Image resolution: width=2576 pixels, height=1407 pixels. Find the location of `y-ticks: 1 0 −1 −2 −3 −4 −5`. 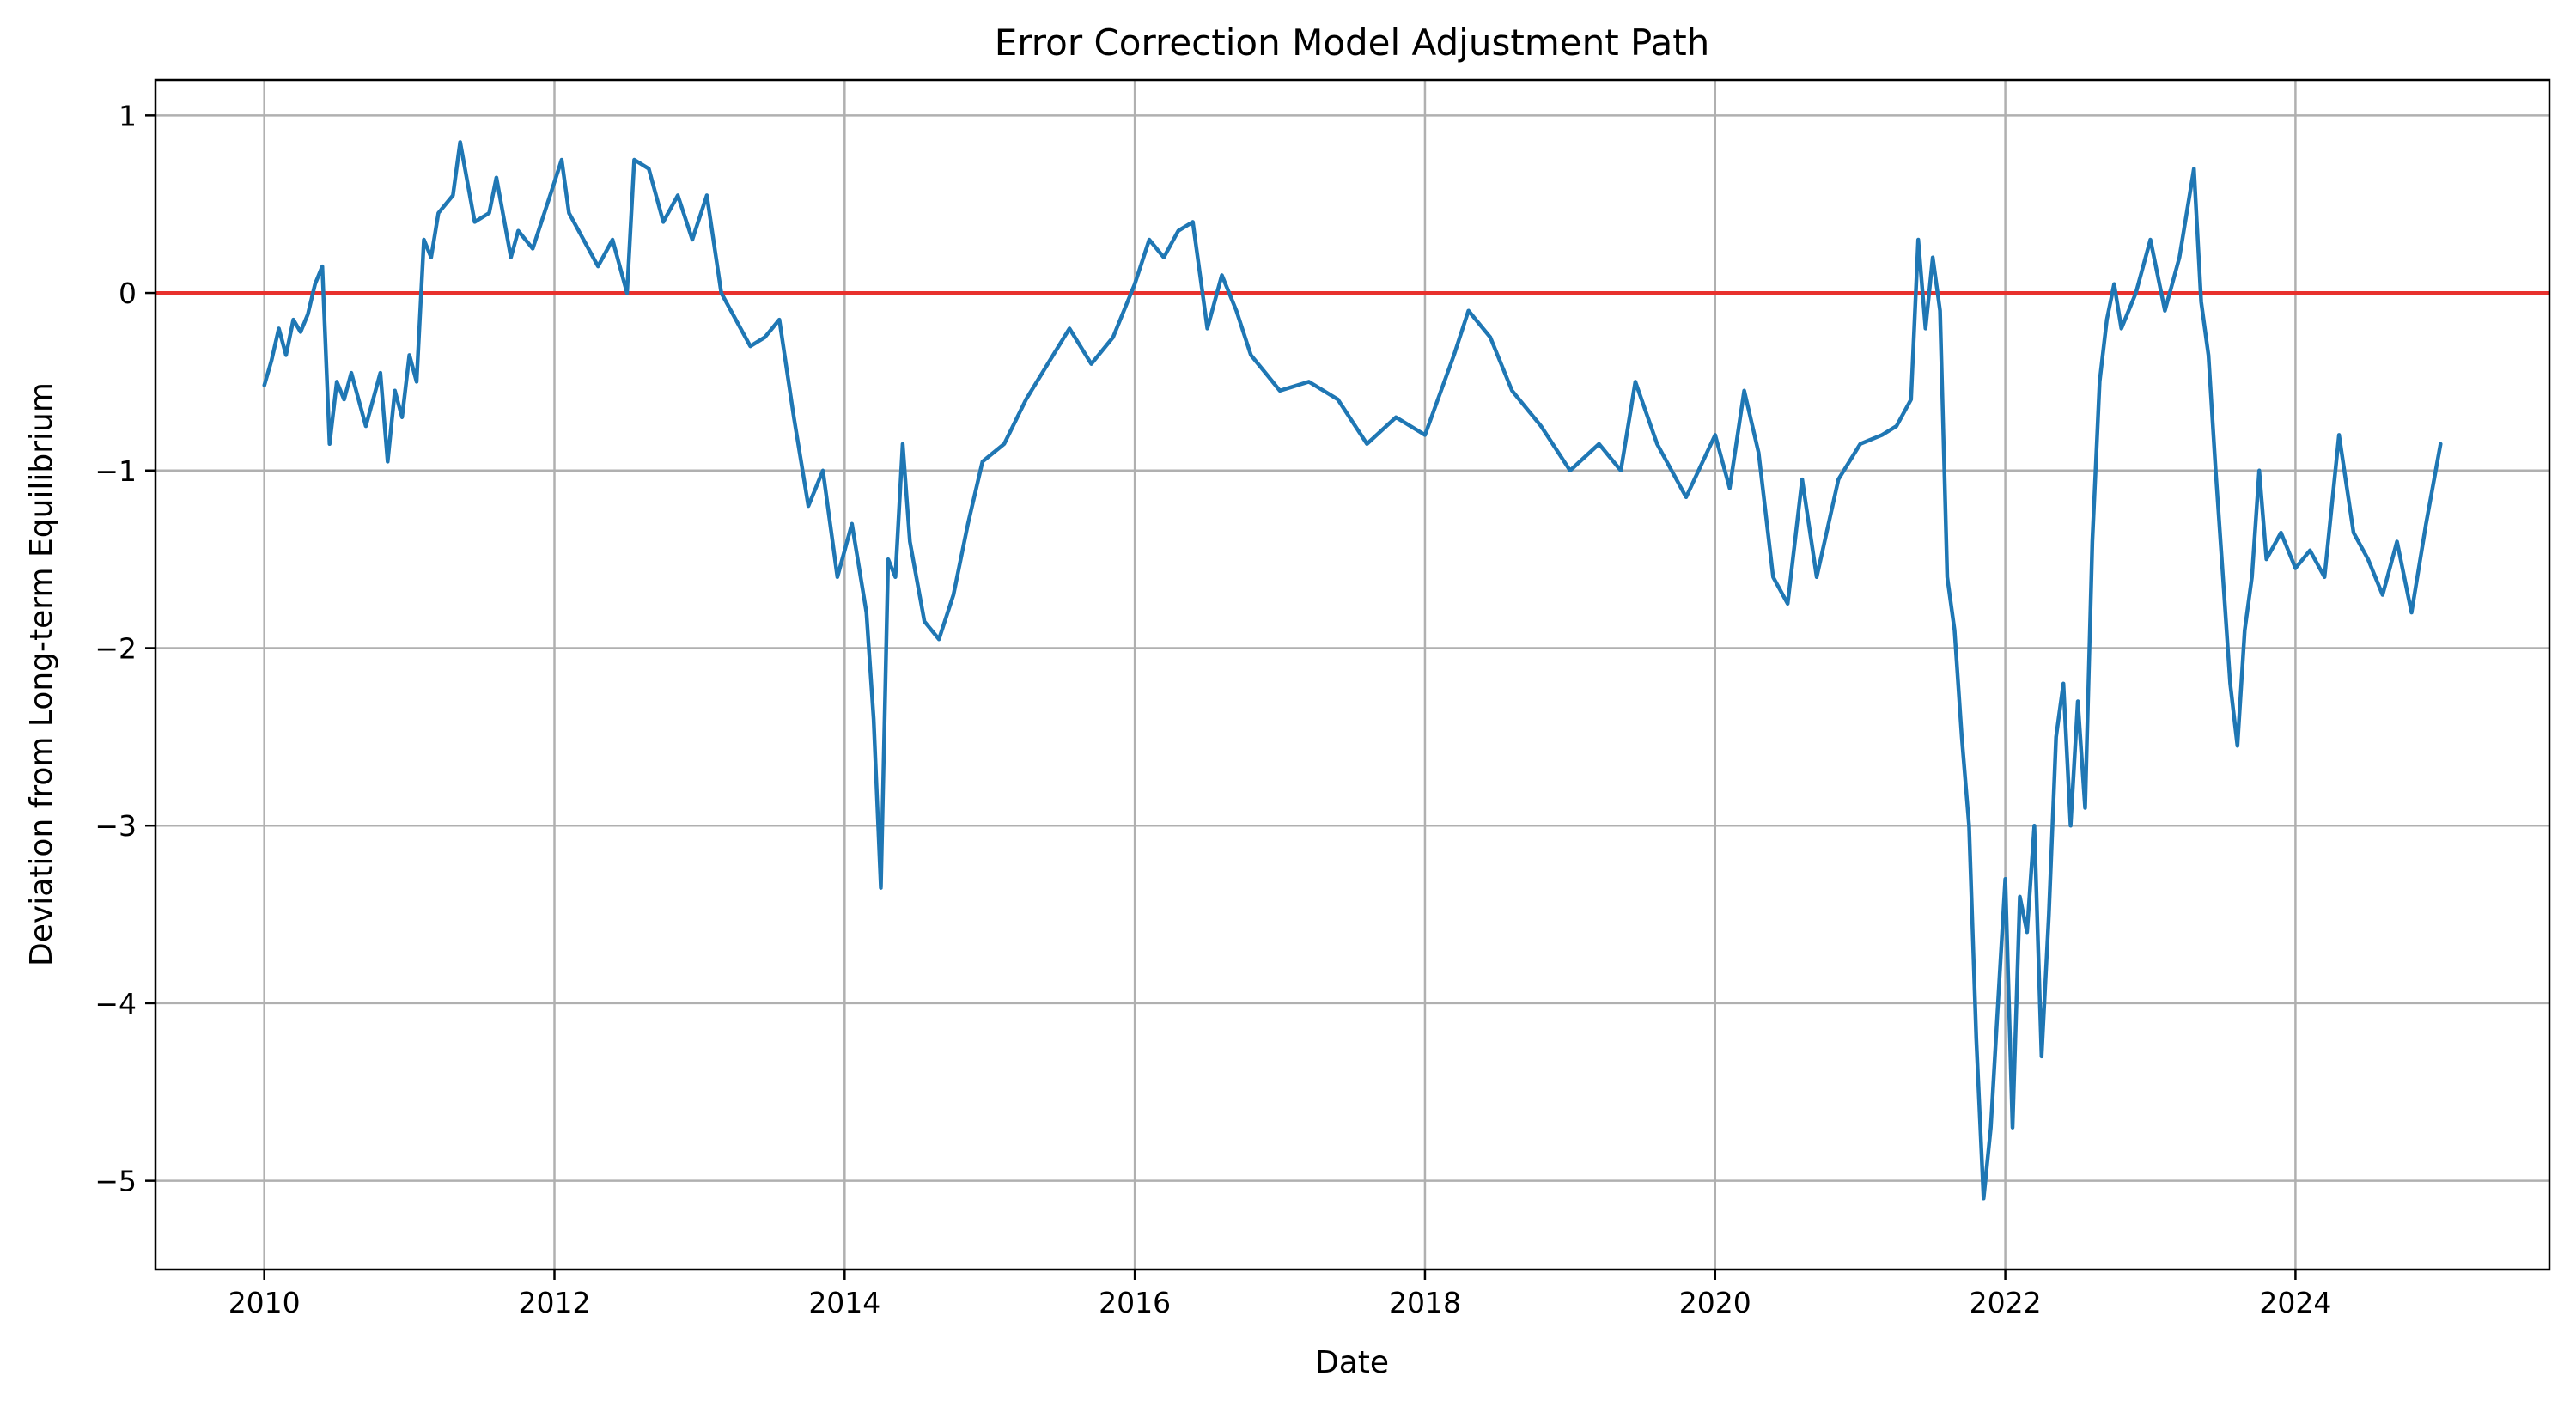

y-ticks: 1 0 −1 −2 −3 −4 −5 is located at coordinates (124, 648).